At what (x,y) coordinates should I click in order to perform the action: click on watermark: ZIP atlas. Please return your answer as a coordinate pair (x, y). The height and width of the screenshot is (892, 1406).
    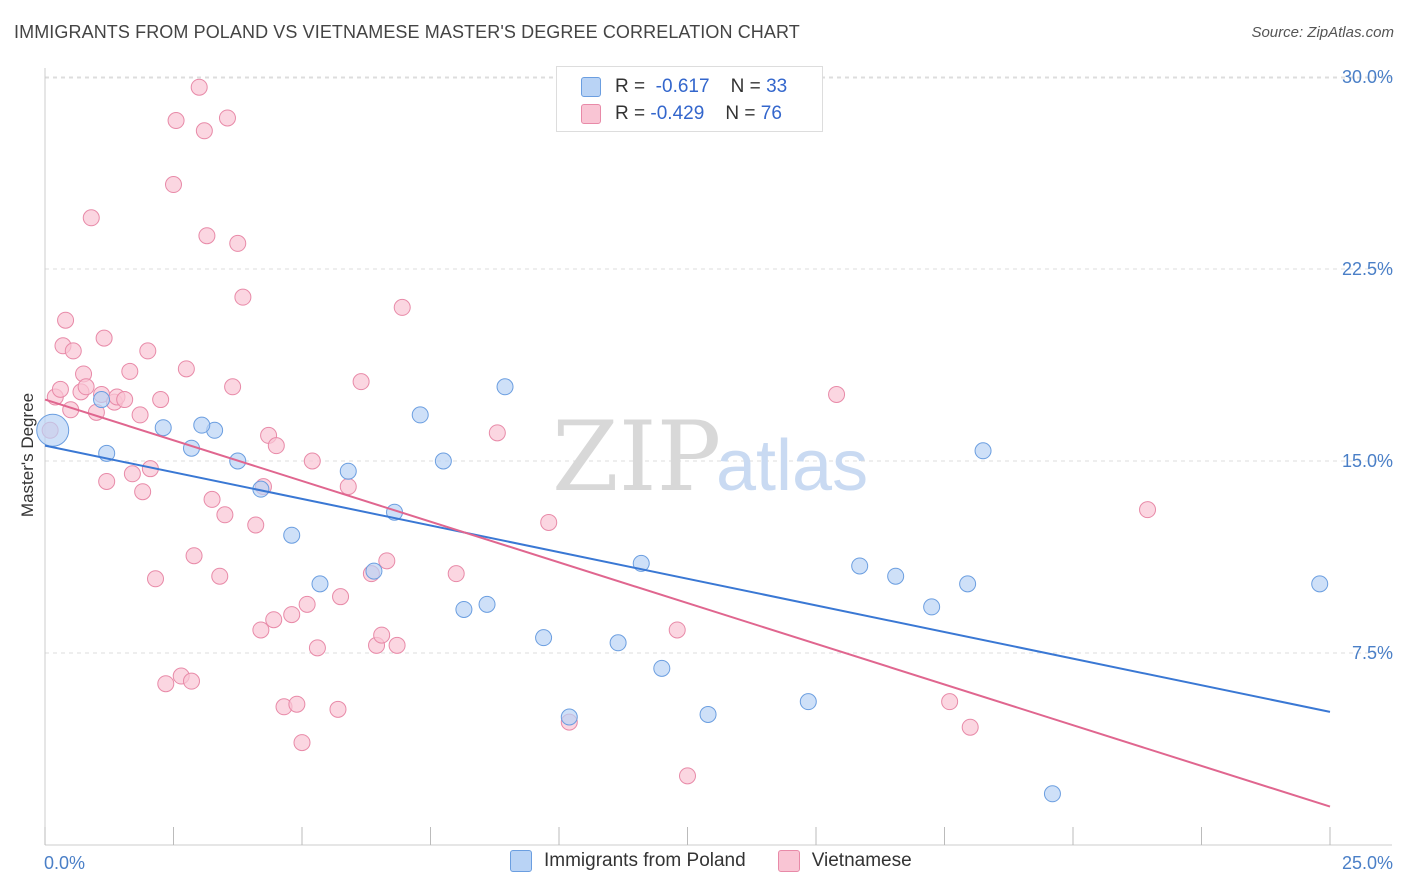
    Looking at the image, I should click on (710, 457).